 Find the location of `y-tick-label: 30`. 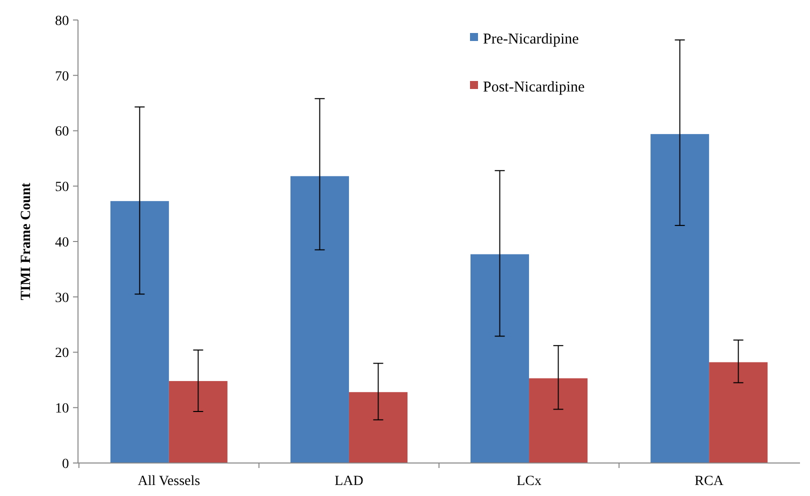

y-tick-label: 30 is located at coordinates (62, 298).